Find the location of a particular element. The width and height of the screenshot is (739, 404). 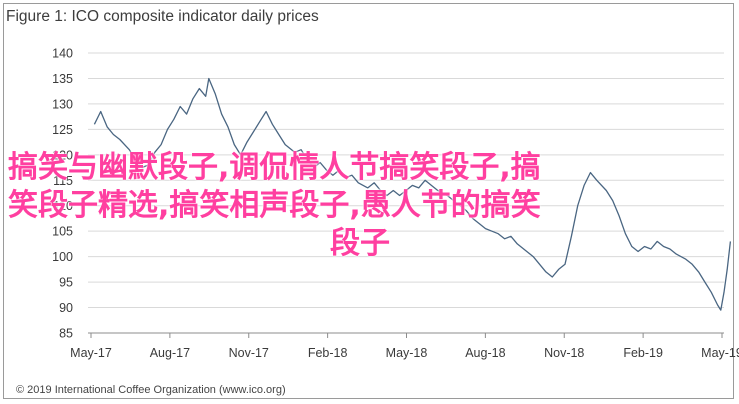

y-tick-label-110: 110 is located at coordinates (63, 206).